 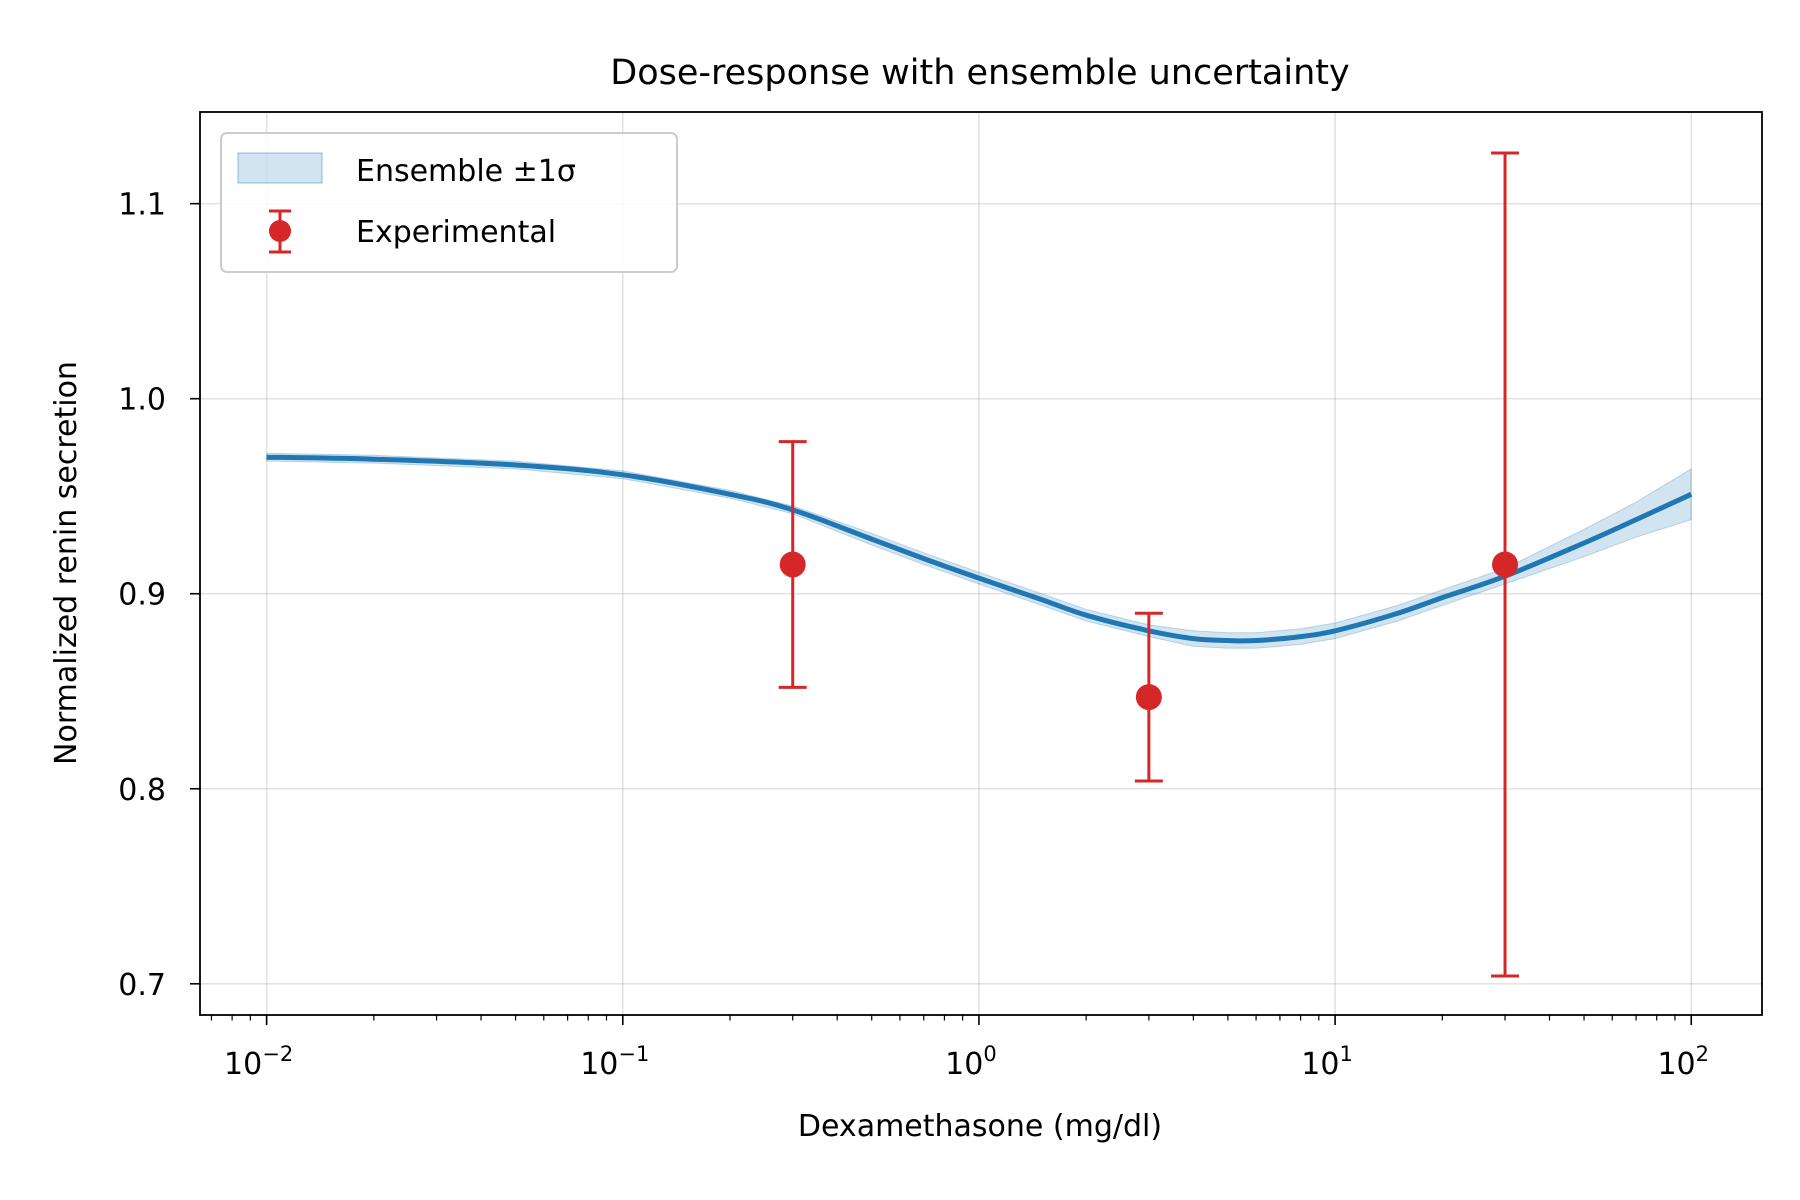 What do you see at coordinates (142, 985) in the screenshot?
I see `y-tick-label: 0.7` at bounding box center [142, 985].